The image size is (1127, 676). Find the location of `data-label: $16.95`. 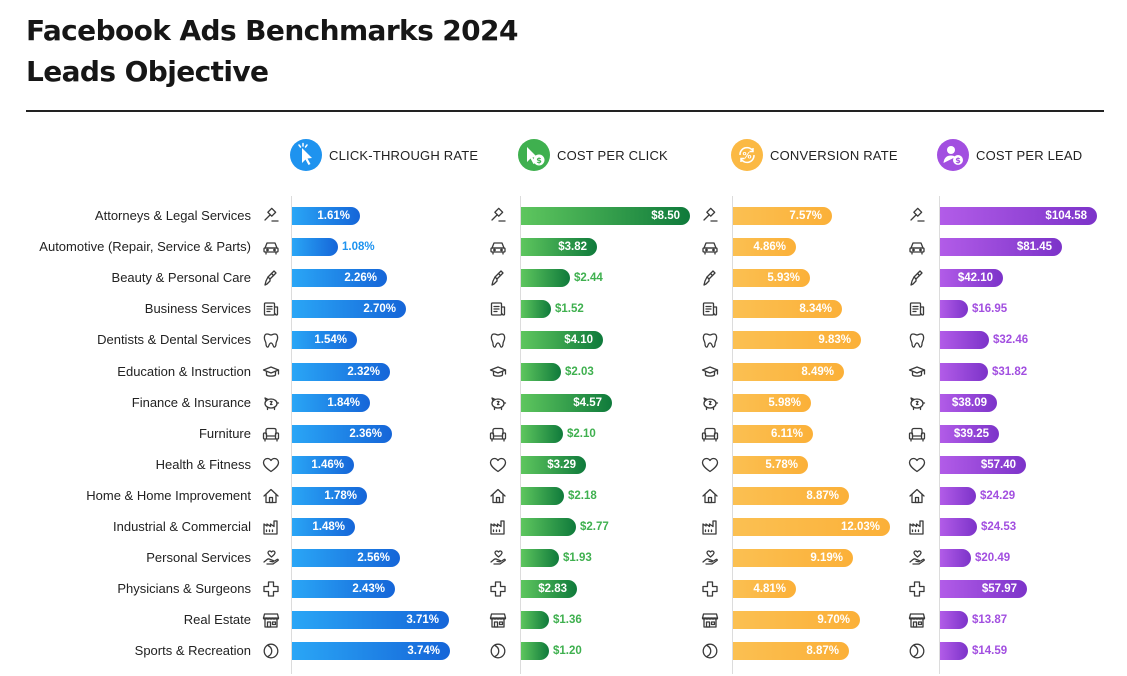

data-label: $16.95 is located at coordinates (990, 309).